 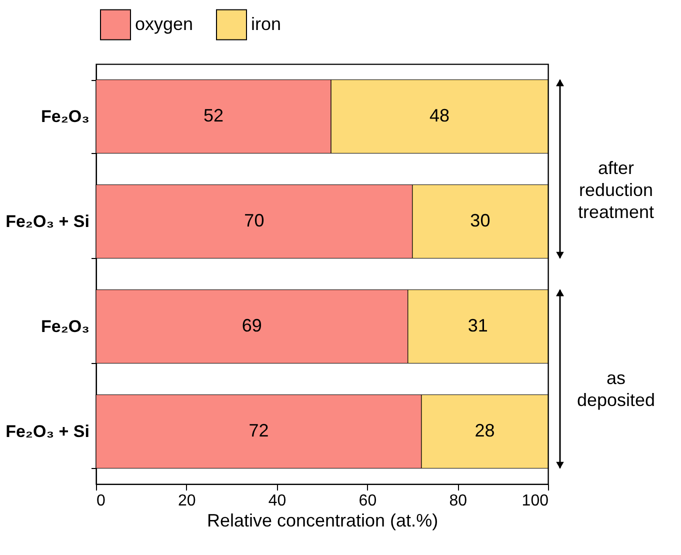 I want to click on legend-label: oxygen, so click(x=164, y=24).